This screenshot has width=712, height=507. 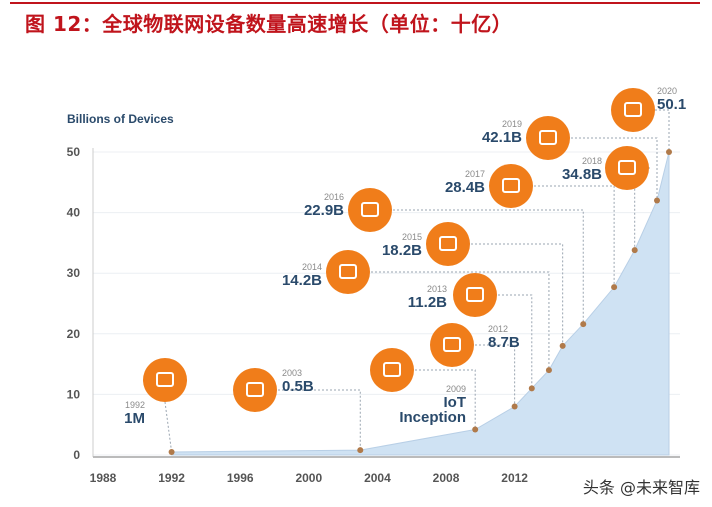 What do you see at coordinates (240, 478) in the screenshot?
I see `x-tick-label: 1996` at bounding box center [240, 478].